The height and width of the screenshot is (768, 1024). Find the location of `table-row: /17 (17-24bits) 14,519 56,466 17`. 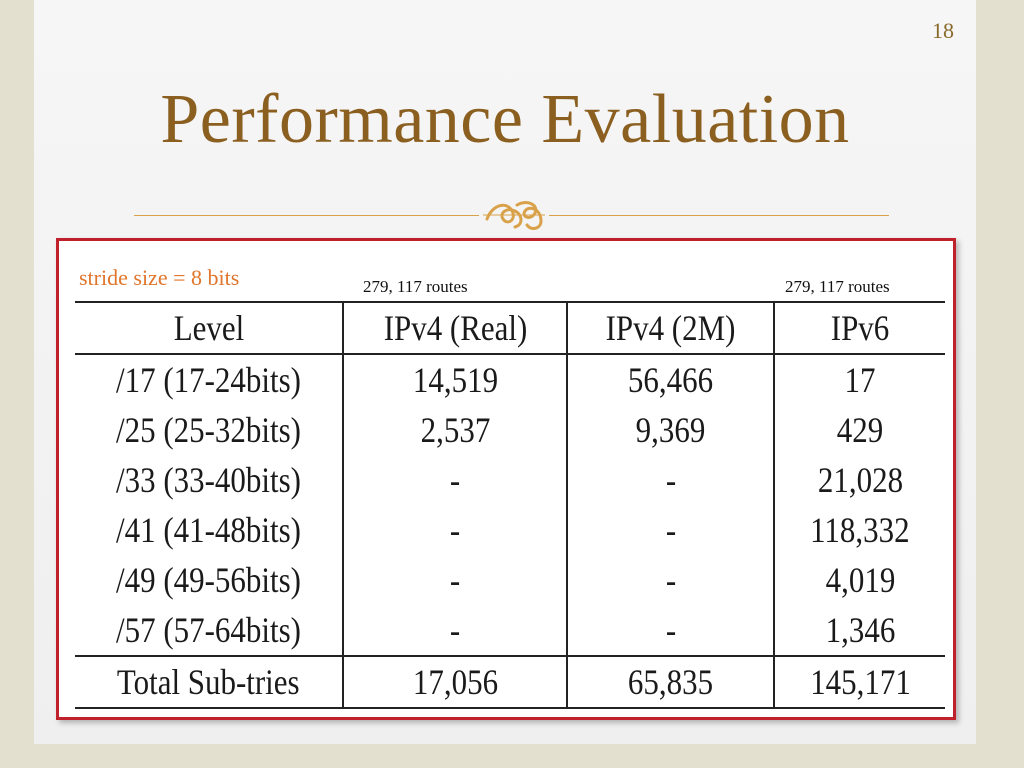

table-row: /17 (17-24bits) 14,519 56,466 17 is located at coordinates (510, 379).